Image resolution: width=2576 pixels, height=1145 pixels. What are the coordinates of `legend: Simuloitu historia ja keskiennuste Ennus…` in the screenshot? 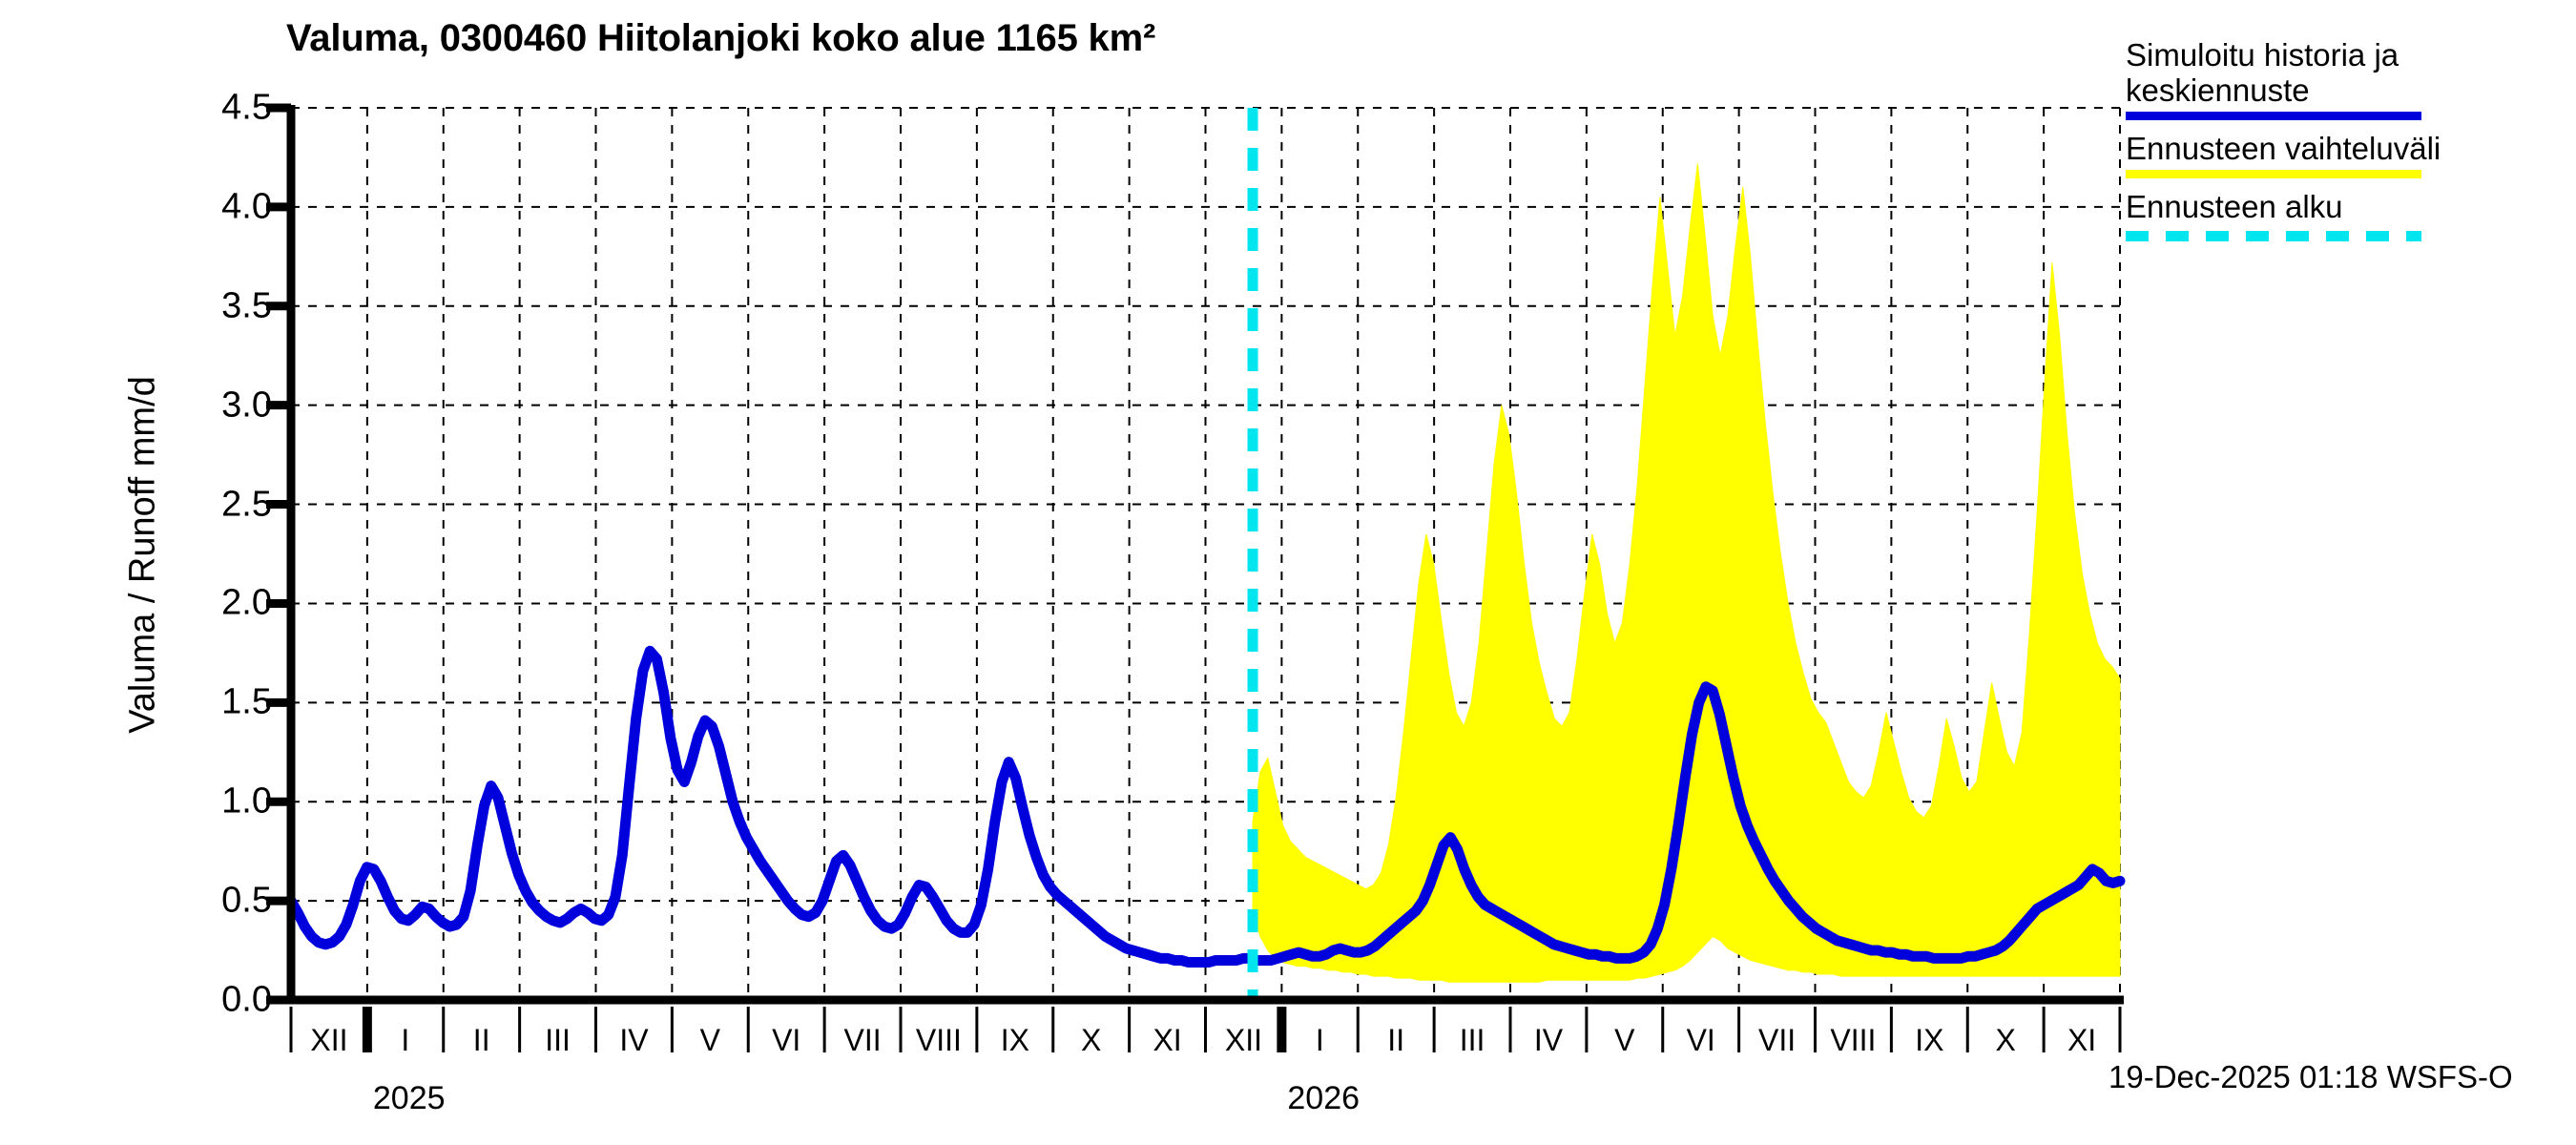 It's located at (2350, 141).